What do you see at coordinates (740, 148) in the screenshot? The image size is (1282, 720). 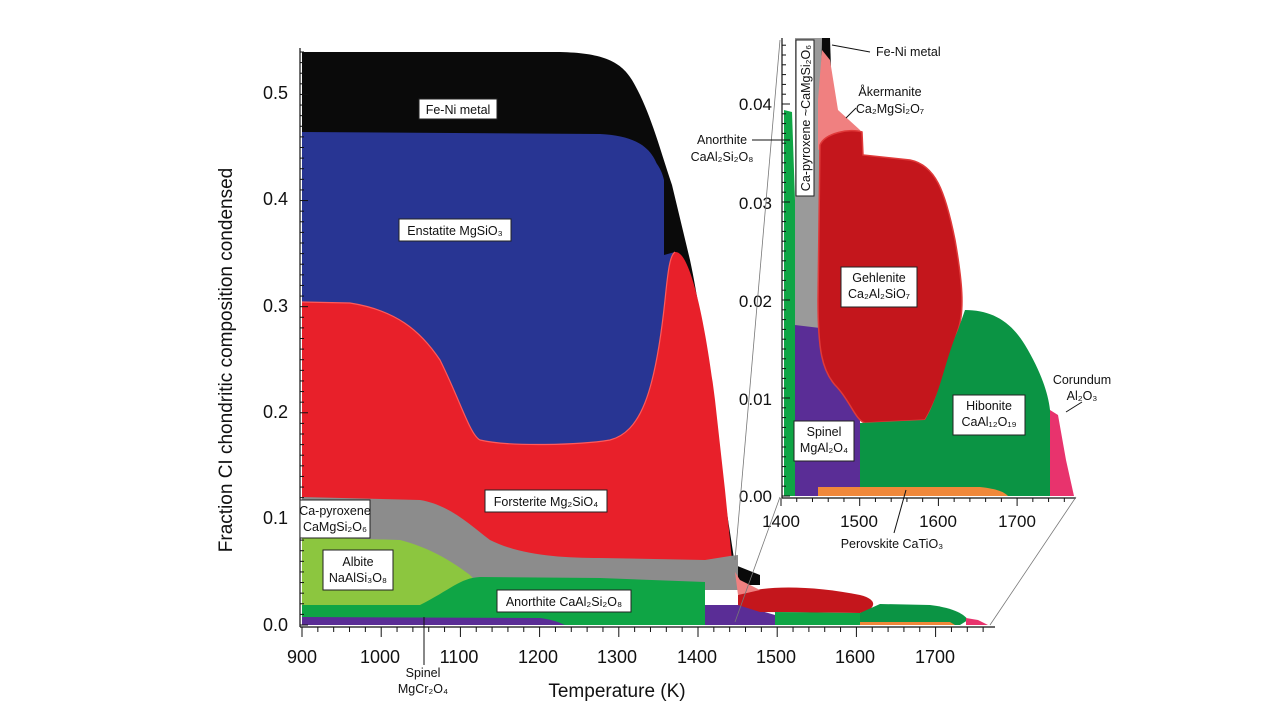 I see `inset-label-anorthite: Anorthite CaAl₂Si₂O₈` at bounding box center [740, 148].